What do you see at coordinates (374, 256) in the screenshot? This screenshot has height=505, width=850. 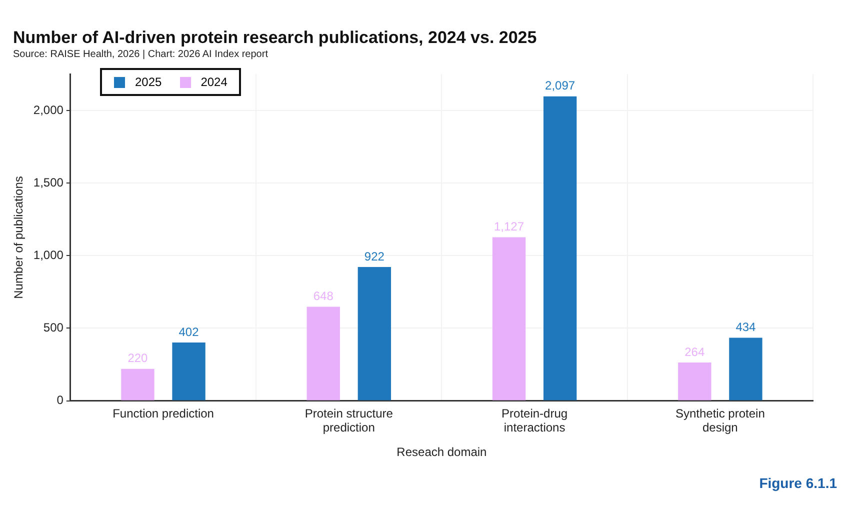 I see `data-label: 922` at bounding box center [374, 256].